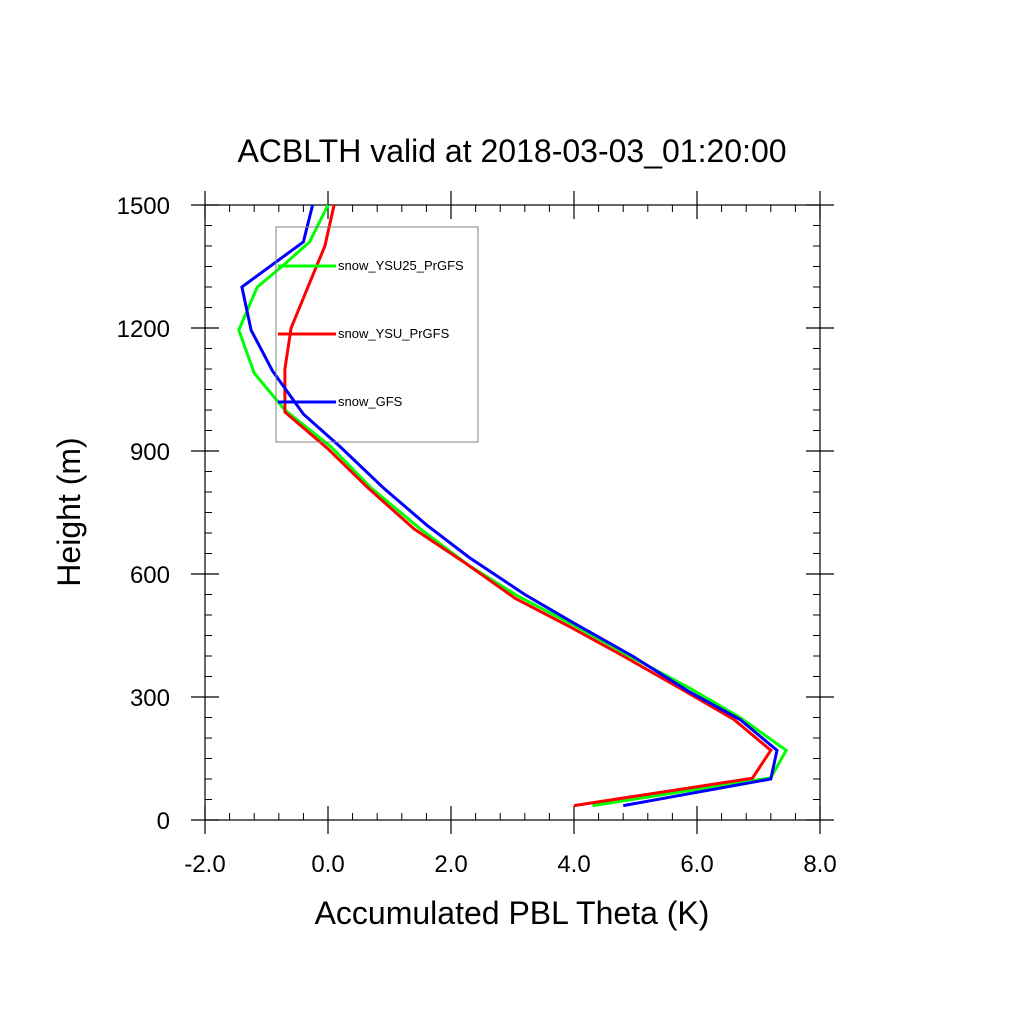 This screenshot has width=1024, height=1024. What do you see at coordinates (143, 514) in the screenshot?
I see `y-tick-labels: 0 300 600 900 1200 1500` at bounding box center [143, 514].